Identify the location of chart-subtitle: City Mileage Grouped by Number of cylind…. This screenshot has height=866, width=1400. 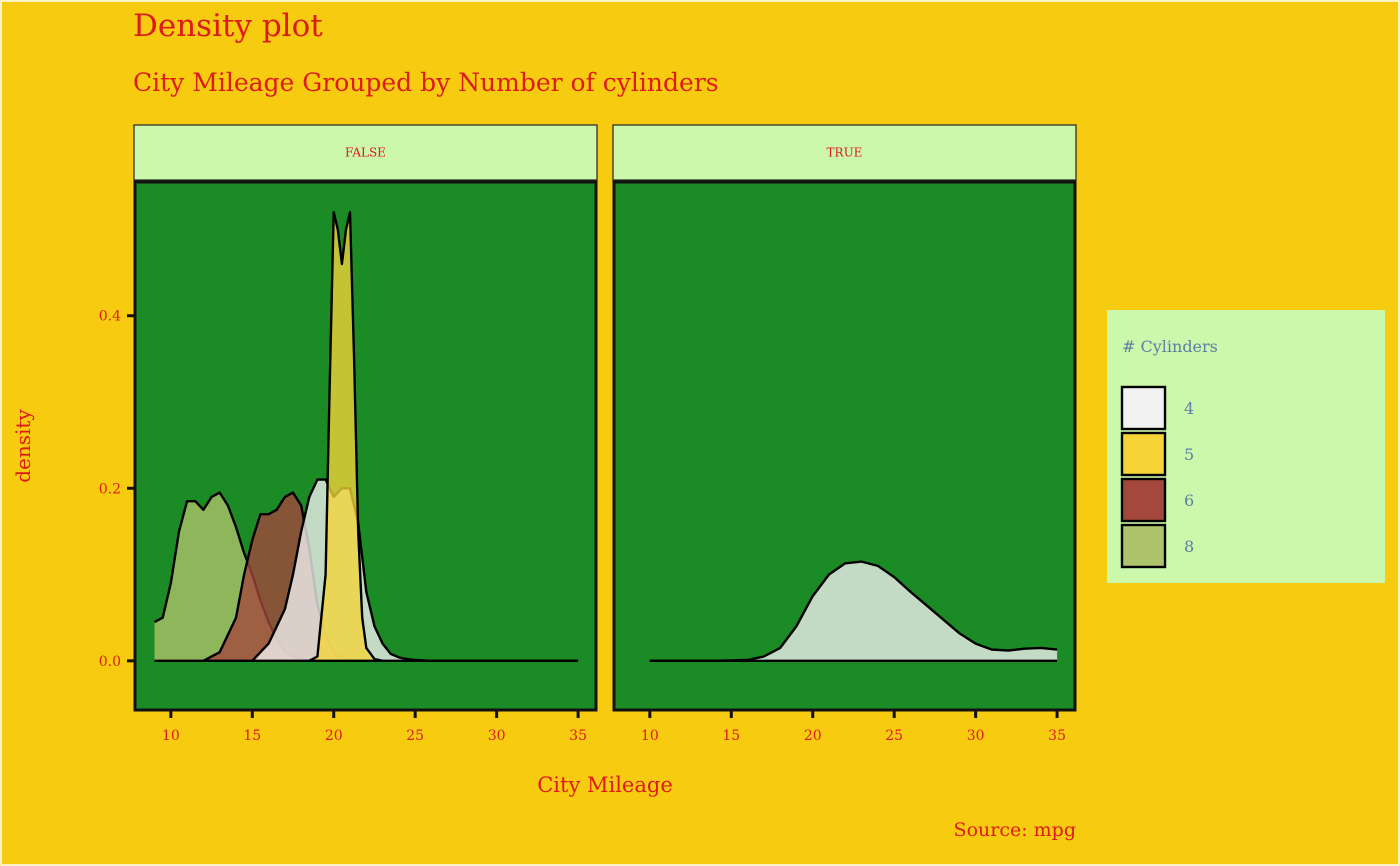
(426, 82).